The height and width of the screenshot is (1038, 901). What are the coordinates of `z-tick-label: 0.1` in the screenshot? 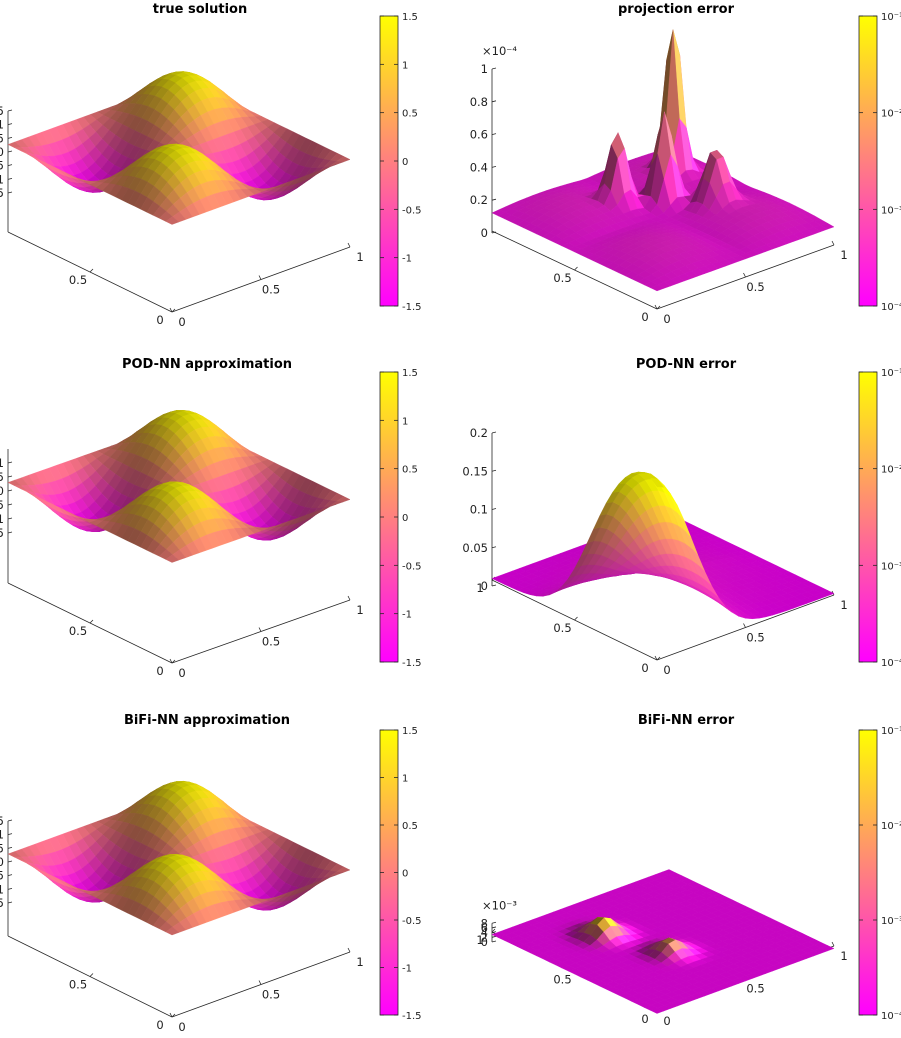 It's located at (479, 510).